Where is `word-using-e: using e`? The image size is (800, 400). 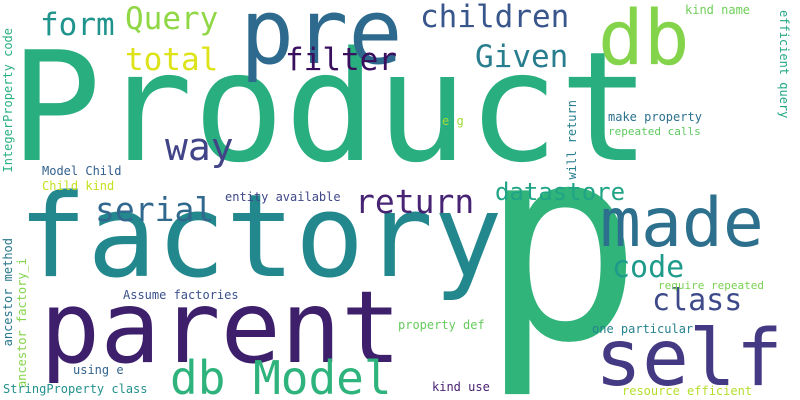
word-using-e: using e is located at coordinates (98, 370).